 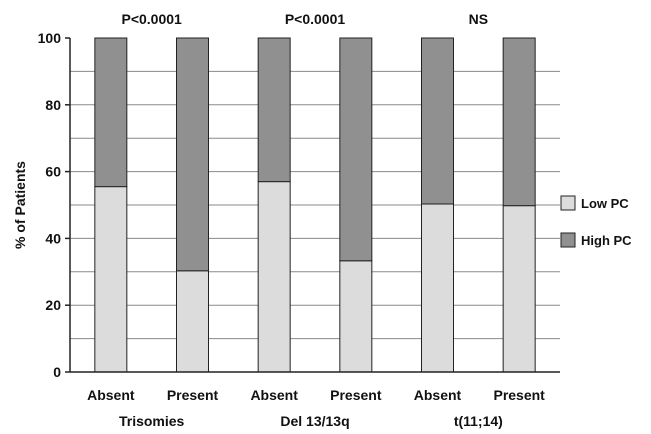 I want to click on p-value-labels: P<0.0001 P<0.0001 NS, so click(x=304, y=19).